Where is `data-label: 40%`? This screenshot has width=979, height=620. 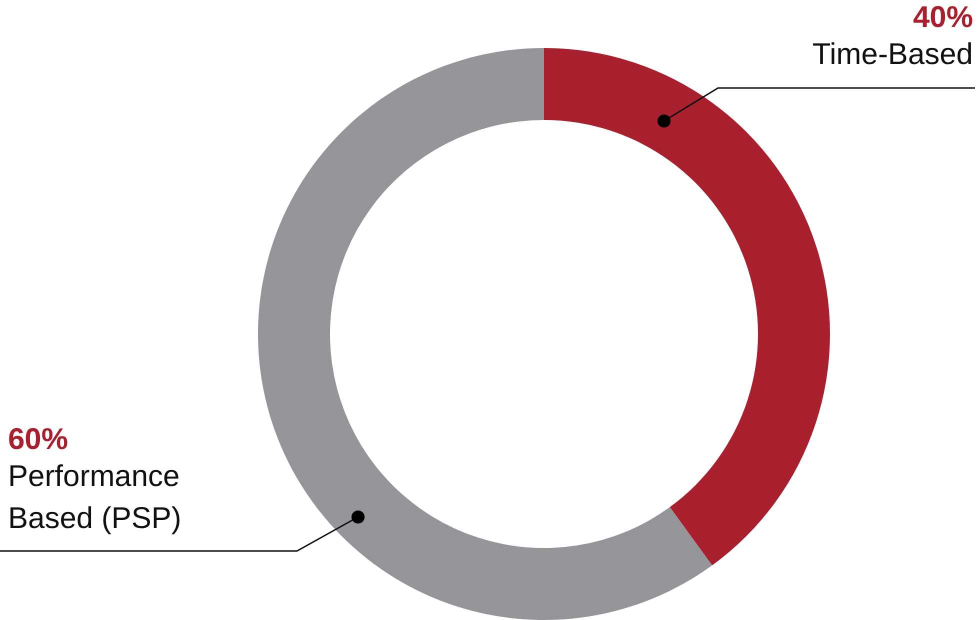 data-label: 40% is located at coordinates (942, 17).